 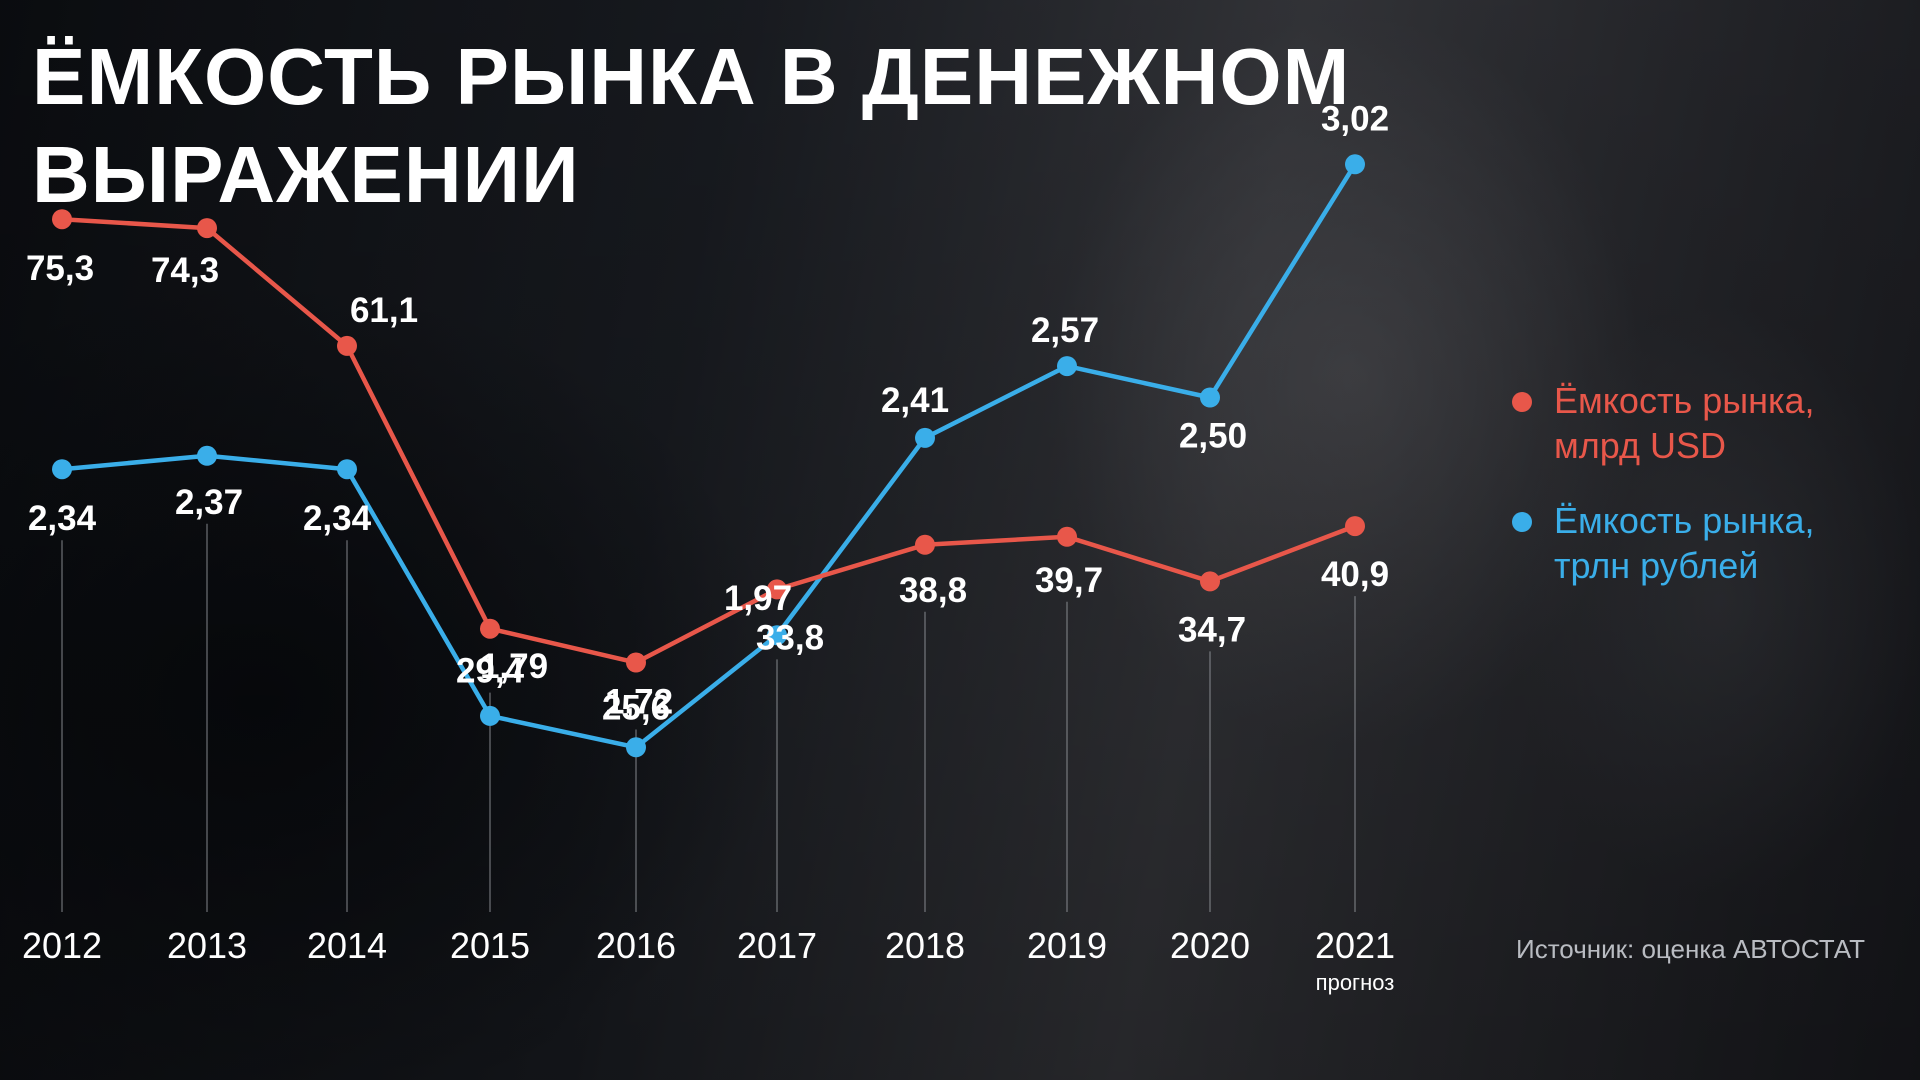 What do you see at coordinates (62, 518) in the screenshot?
I see `data-label-rub-2012: 2,34` at bounding box center [62, 518].